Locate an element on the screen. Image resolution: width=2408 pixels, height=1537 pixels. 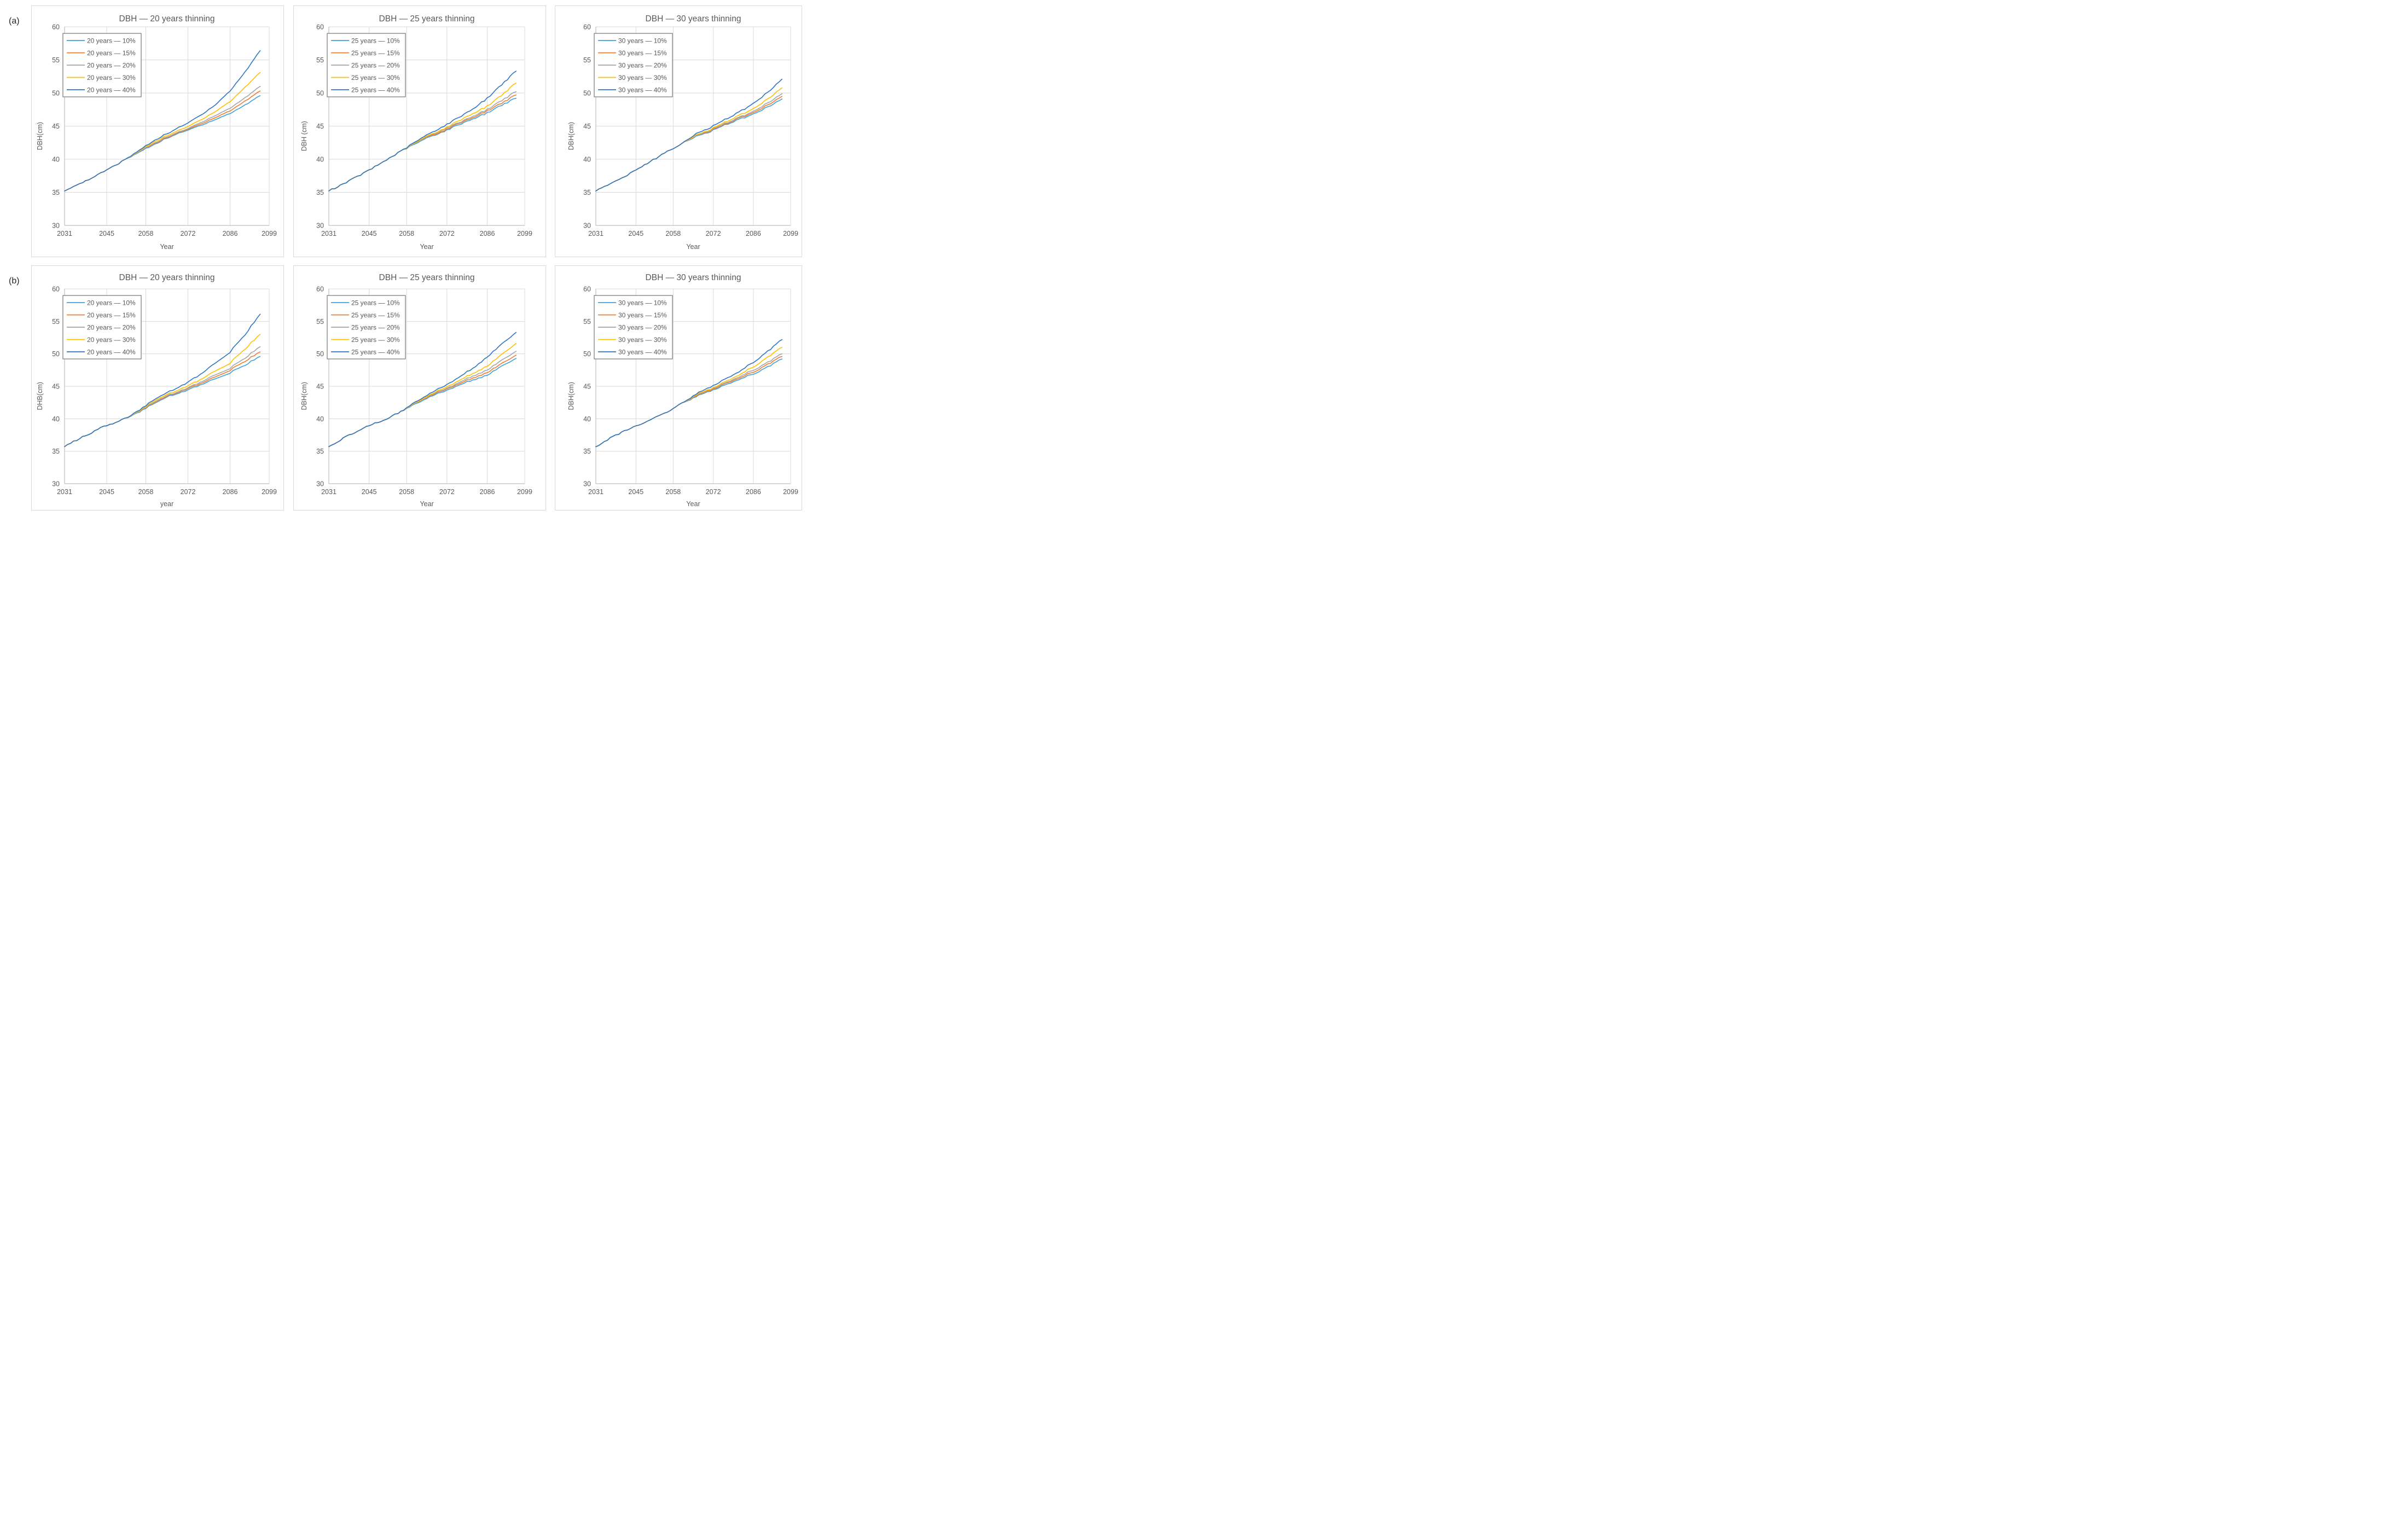
legend-label: 30 years — 30% is located at coordinates (642, 78).